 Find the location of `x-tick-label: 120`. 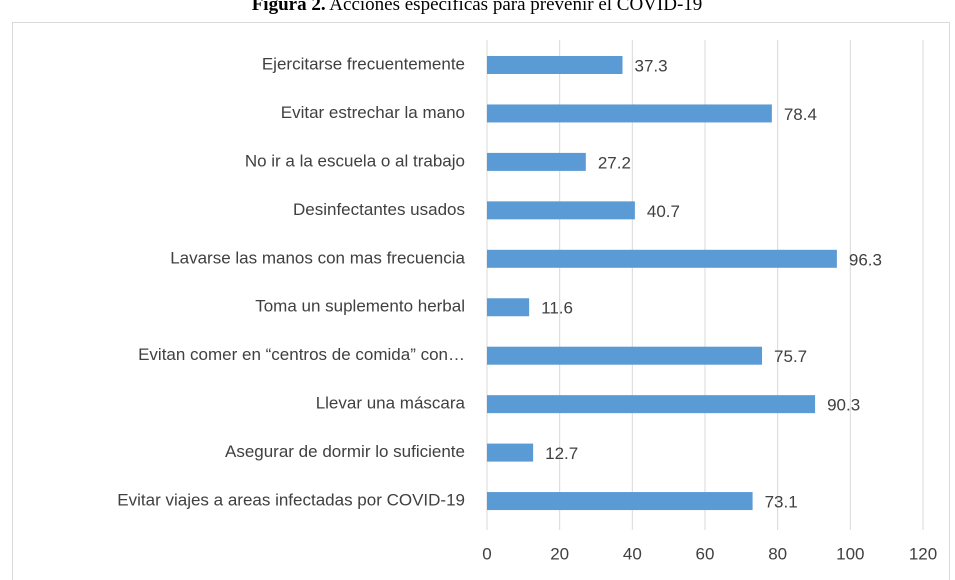

x-tick-label: 120 is located at coordinates (923, 553).